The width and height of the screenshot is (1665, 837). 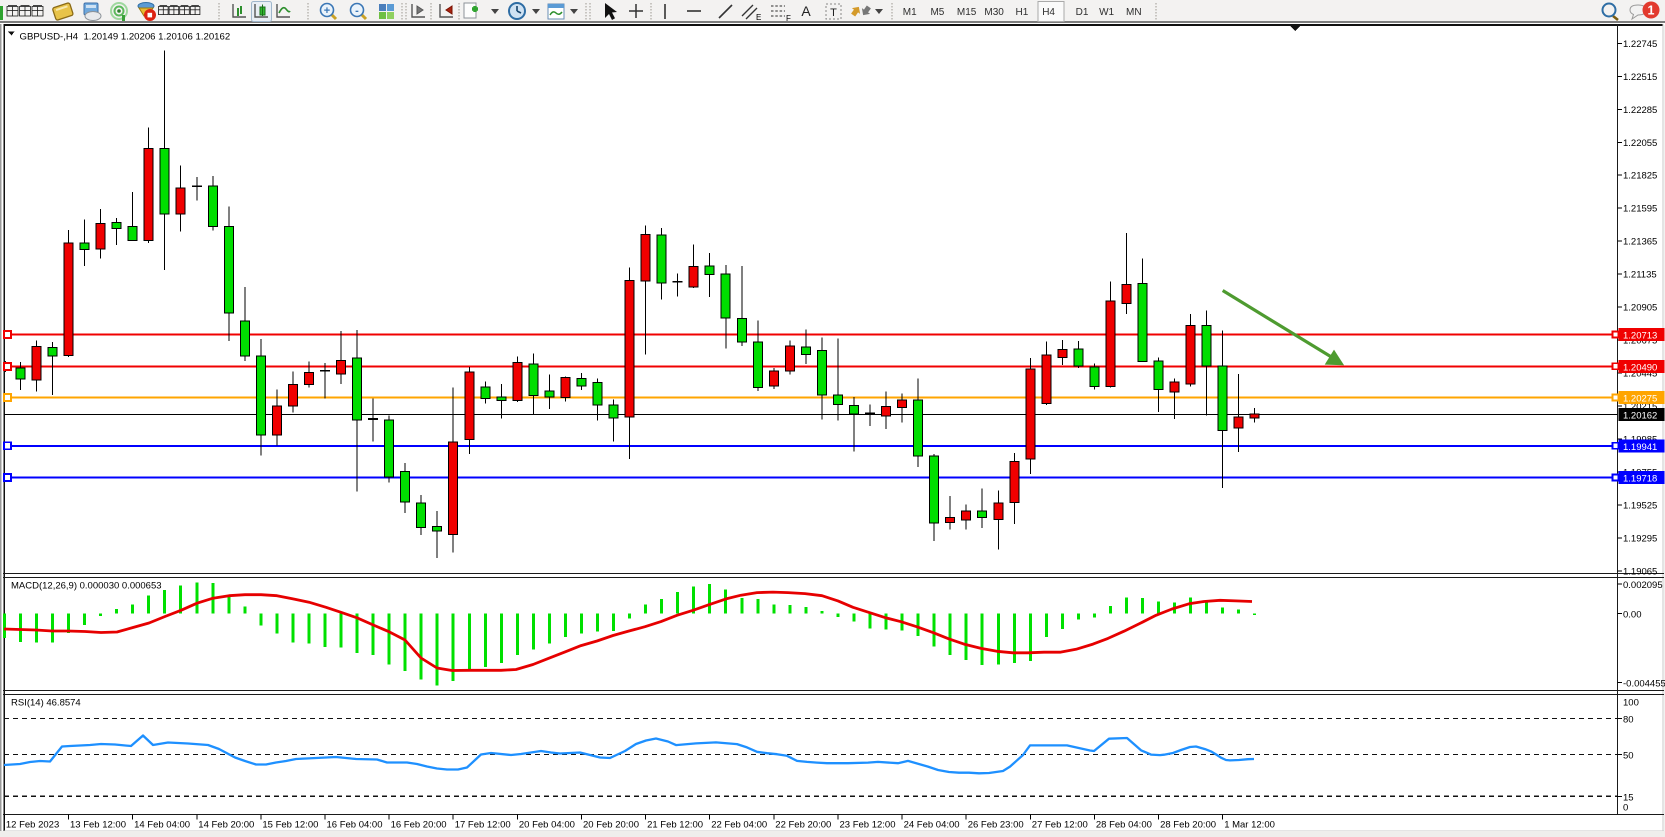 I want to click on svg-text: 22 Feb 20:00, so click(x=803, y=825).